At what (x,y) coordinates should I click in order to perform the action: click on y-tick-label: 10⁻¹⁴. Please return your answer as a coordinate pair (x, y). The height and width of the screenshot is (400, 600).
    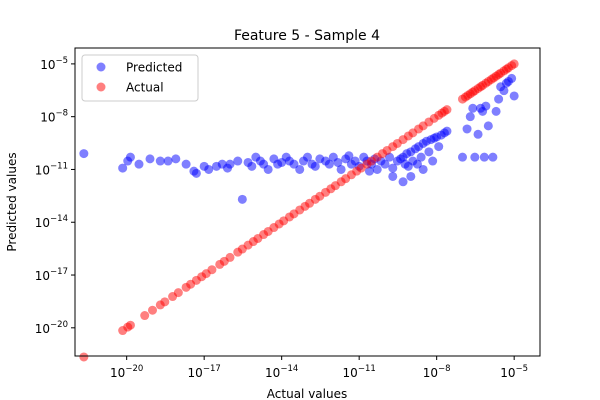
    Looking at the image, I should click on (51, 222).